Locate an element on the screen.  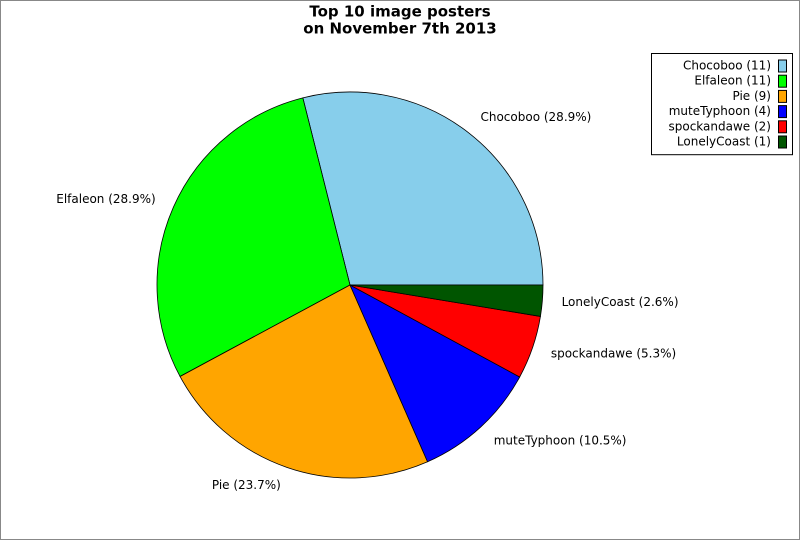
legend-label: spockandawe (2) is located at coordinates (720, 126).